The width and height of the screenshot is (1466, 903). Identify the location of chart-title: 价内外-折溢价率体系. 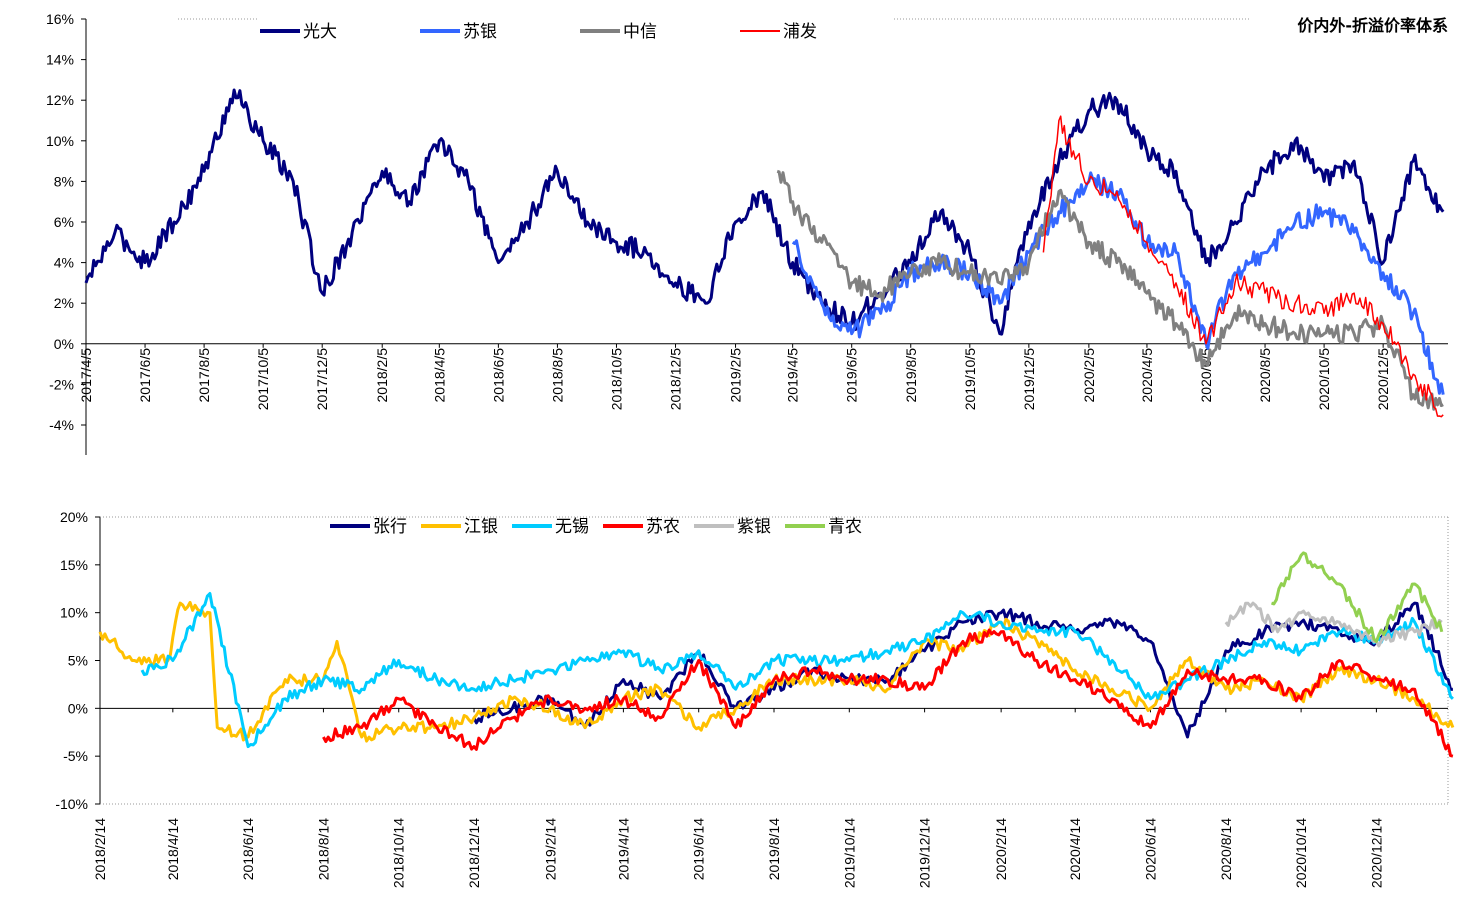
(1372, 25).